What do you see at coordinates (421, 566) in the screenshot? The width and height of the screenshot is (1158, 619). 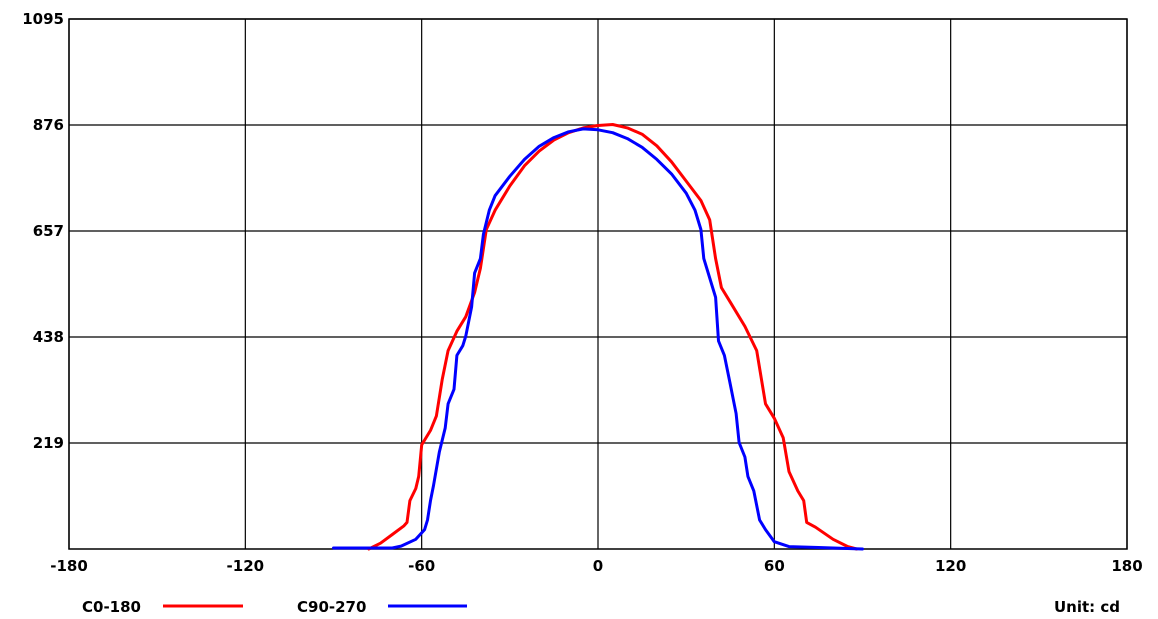 I see `x-tick-label: -60` at bounding box center [421, 566].